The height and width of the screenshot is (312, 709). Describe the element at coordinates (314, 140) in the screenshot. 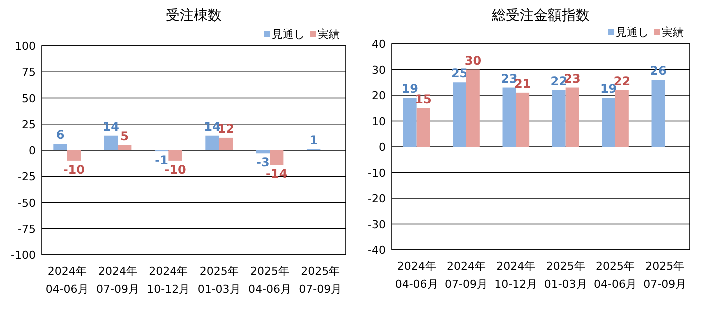

I see `data-label: 1` at that location.